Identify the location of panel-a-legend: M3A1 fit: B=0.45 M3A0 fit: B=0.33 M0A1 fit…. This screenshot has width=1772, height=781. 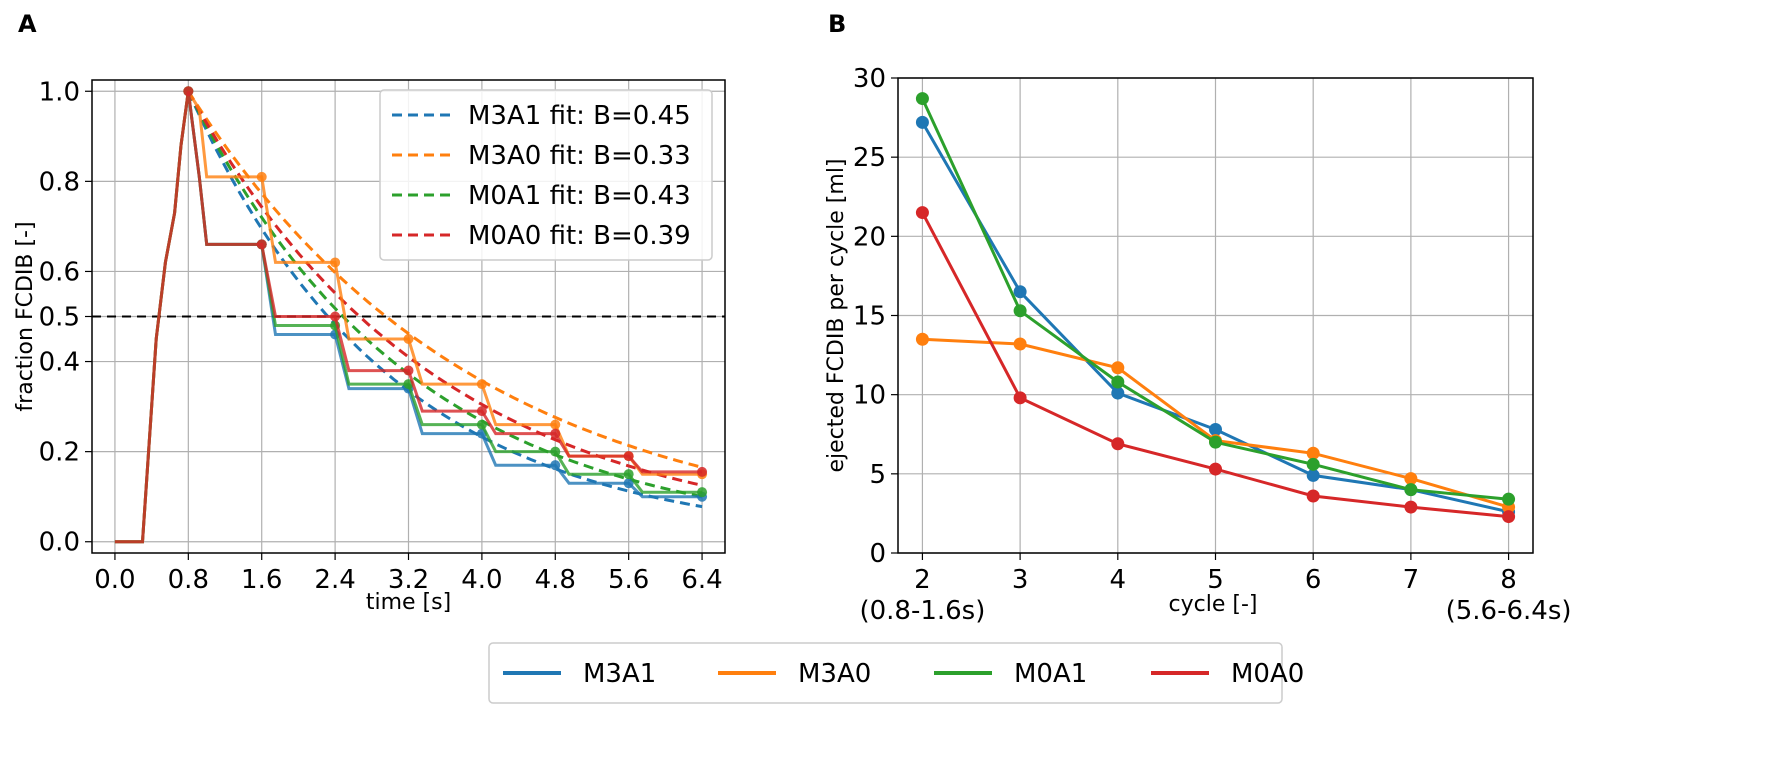
(546, 175).